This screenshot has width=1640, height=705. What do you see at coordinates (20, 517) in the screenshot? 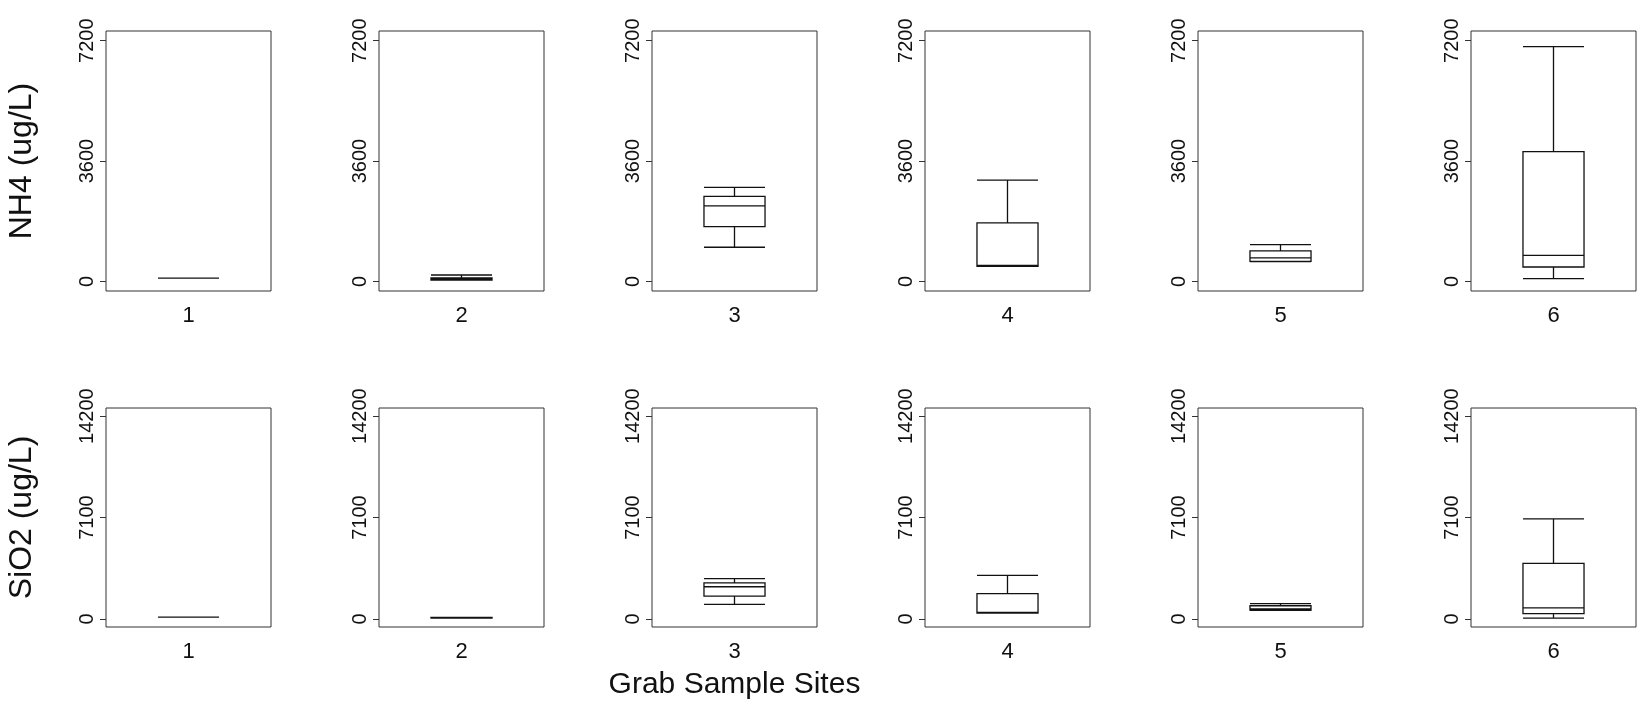
I see `y-axis-title: SiO2 (ug/L)` at bounding box center [20, 517].